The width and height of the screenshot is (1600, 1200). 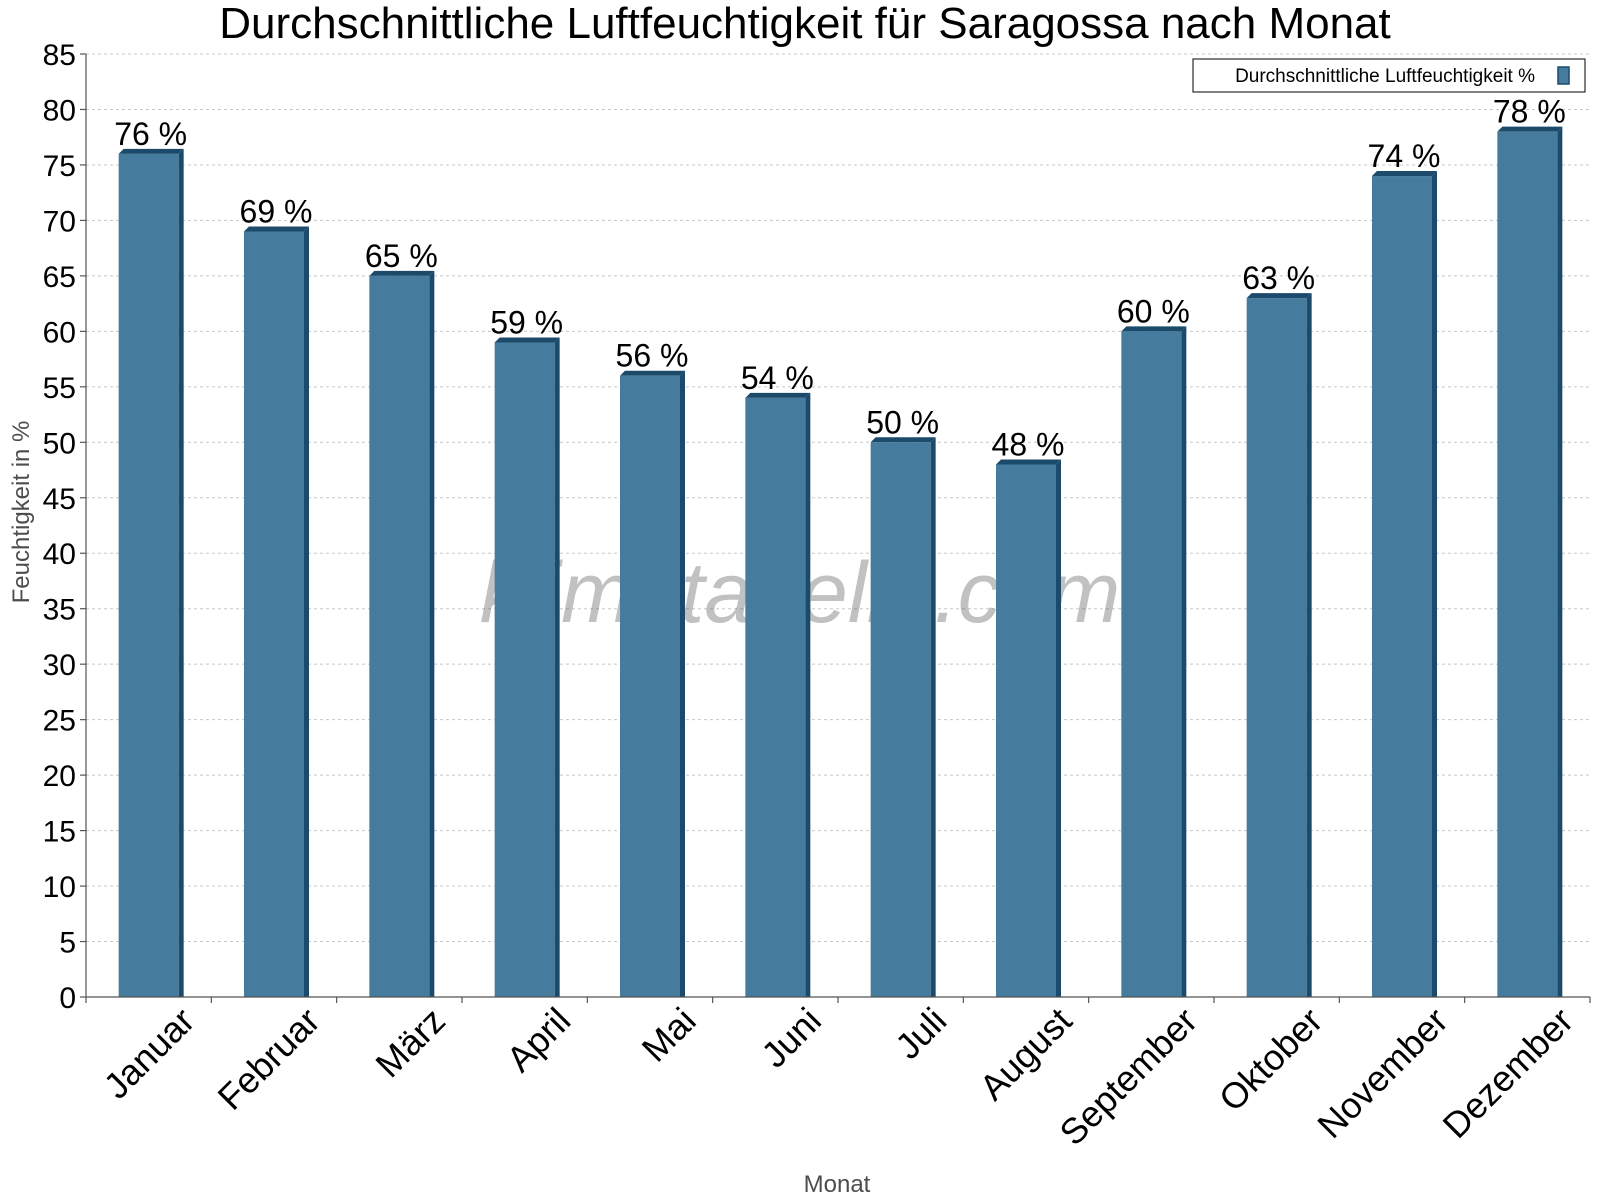 What do you see at coordinates (59, 221) in the screenshot?
I see `y-tick-label: 70` at bounding box center [59, 221].